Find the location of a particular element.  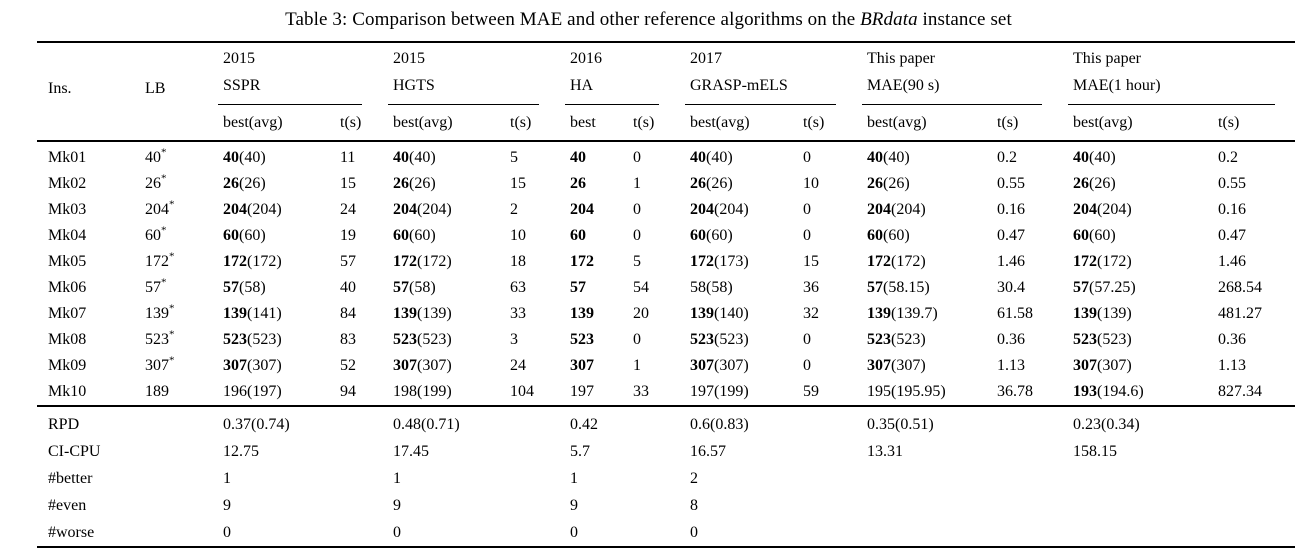

mk02-mae-1-hour-best: 26(26) is located at coordinates (1134, 184).